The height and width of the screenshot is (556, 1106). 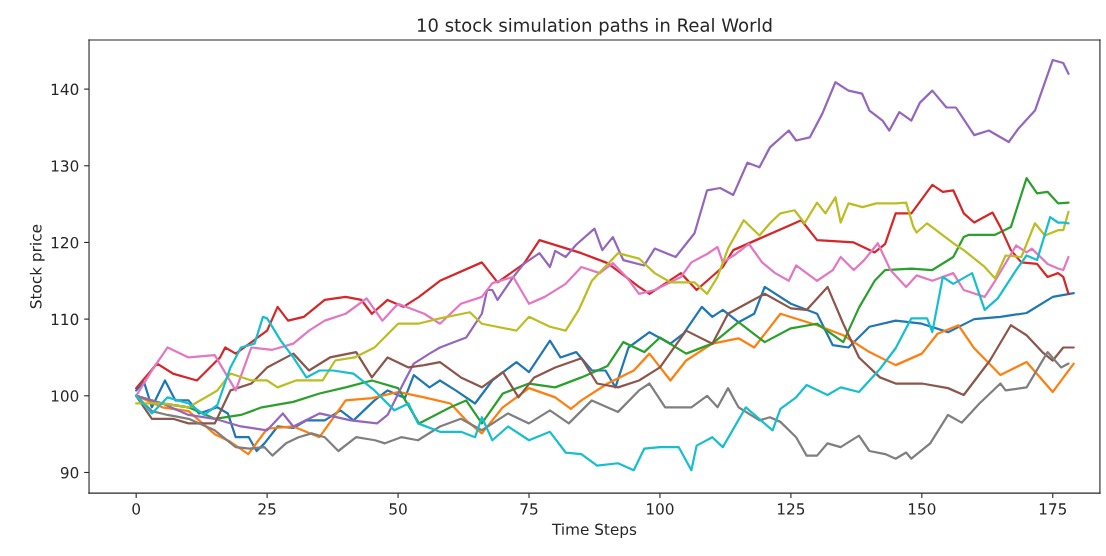 I want to click on x-tick-label: 0, so click(x=136, y=509).